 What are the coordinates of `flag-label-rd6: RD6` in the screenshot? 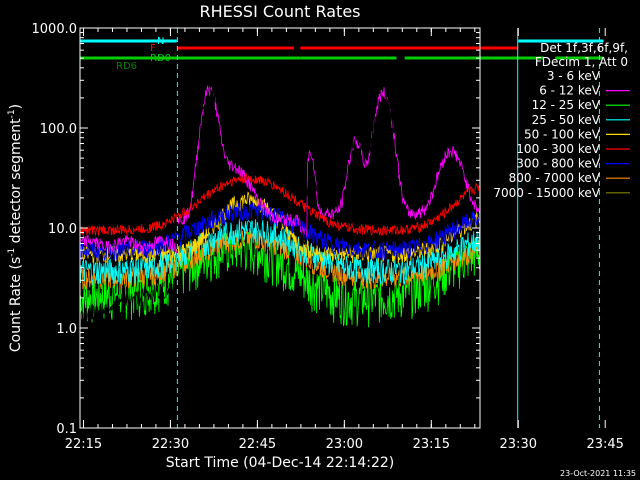 It's located at (126, 66).